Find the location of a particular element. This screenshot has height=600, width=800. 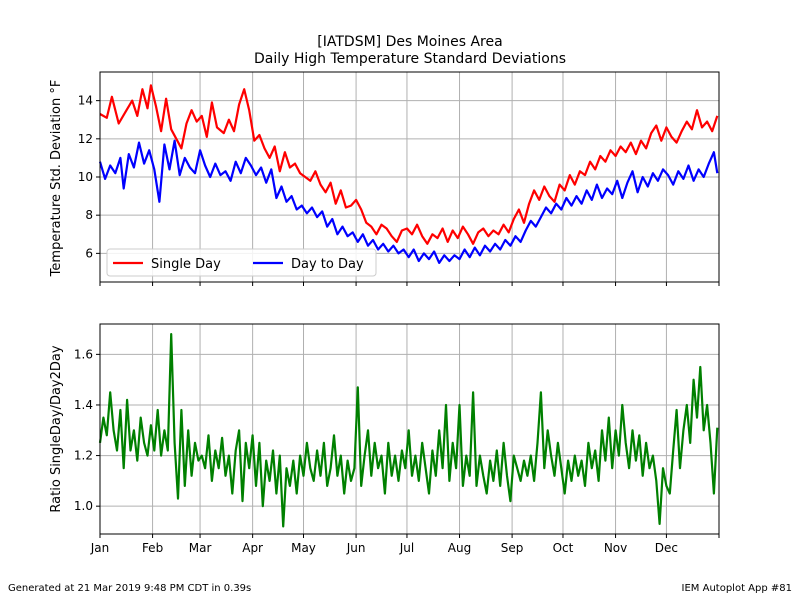

x-tick-label-jun: Jun is located at coordinates (356, 548).